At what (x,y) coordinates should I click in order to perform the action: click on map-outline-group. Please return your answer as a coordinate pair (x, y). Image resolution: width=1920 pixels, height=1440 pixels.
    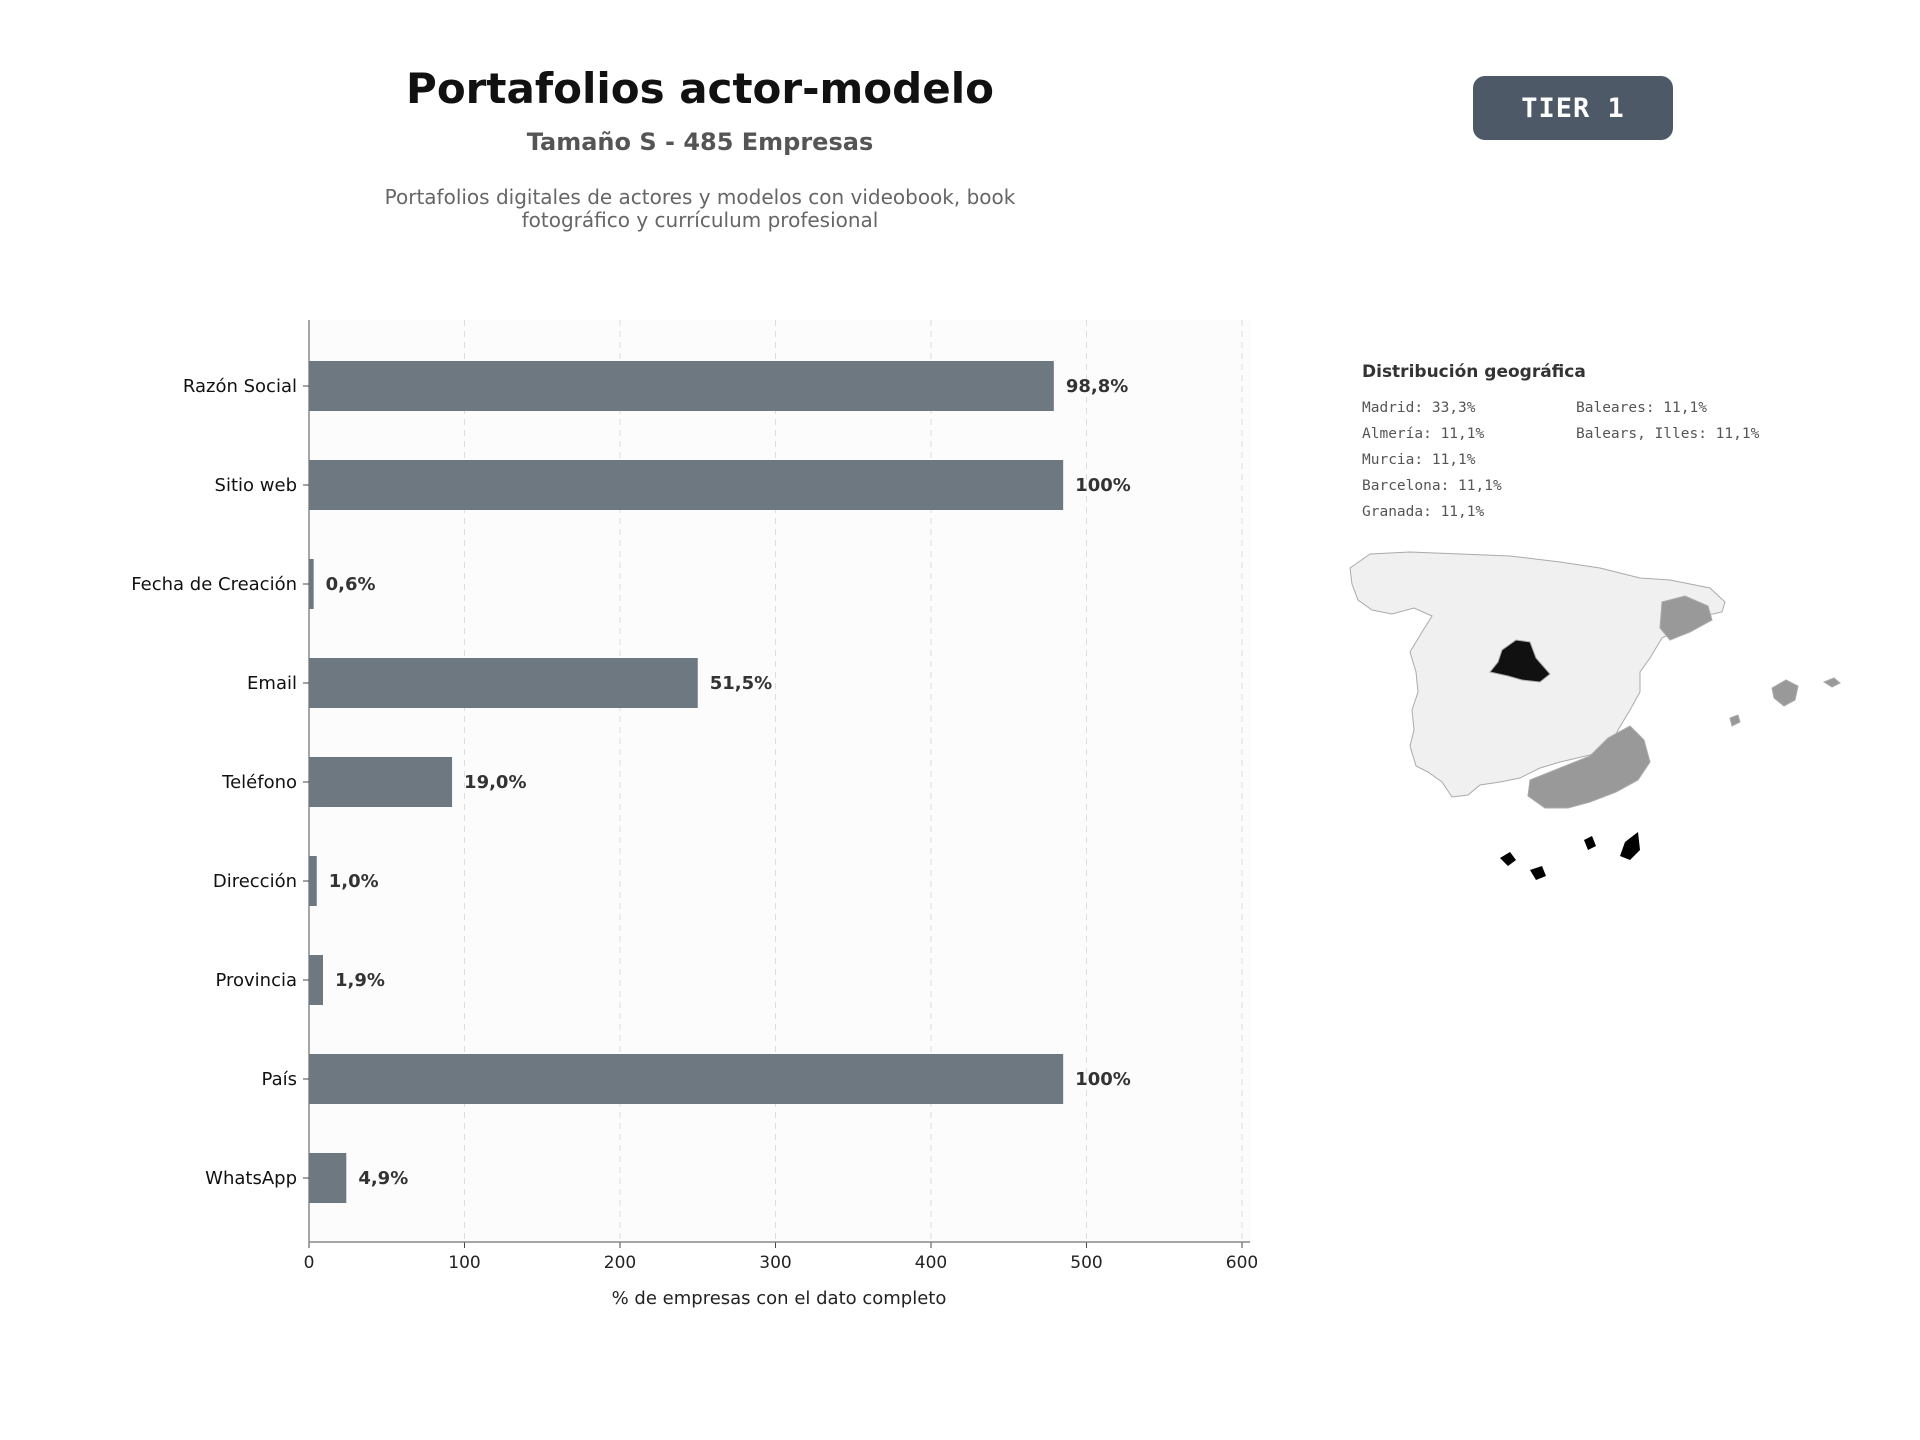
    Looking at the image, I should click on (1595, 715).